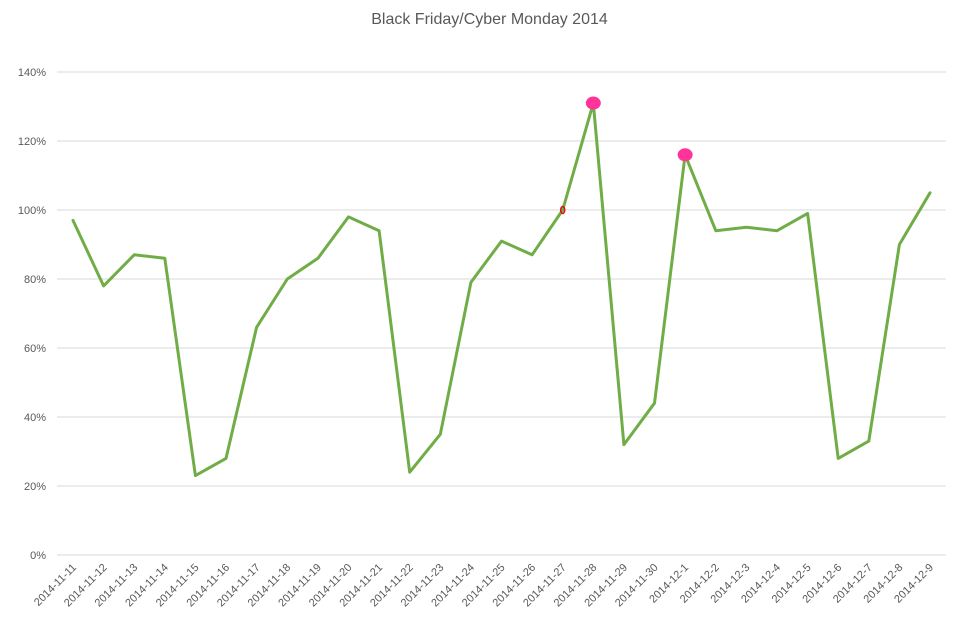 This screenshot has height=622, width=979. I want to click on y-tick-label: 100%, so click(32, 211).